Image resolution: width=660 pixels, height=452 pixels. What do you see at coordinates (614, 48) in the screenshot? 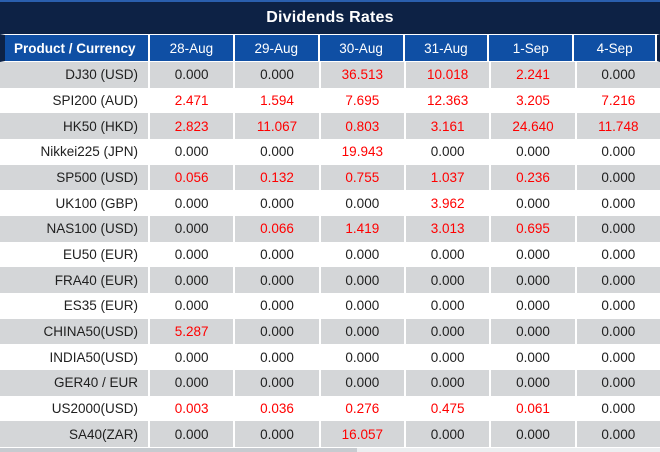
I see `header-cell-date: 4-Sep` at bounding box center [614, 48].